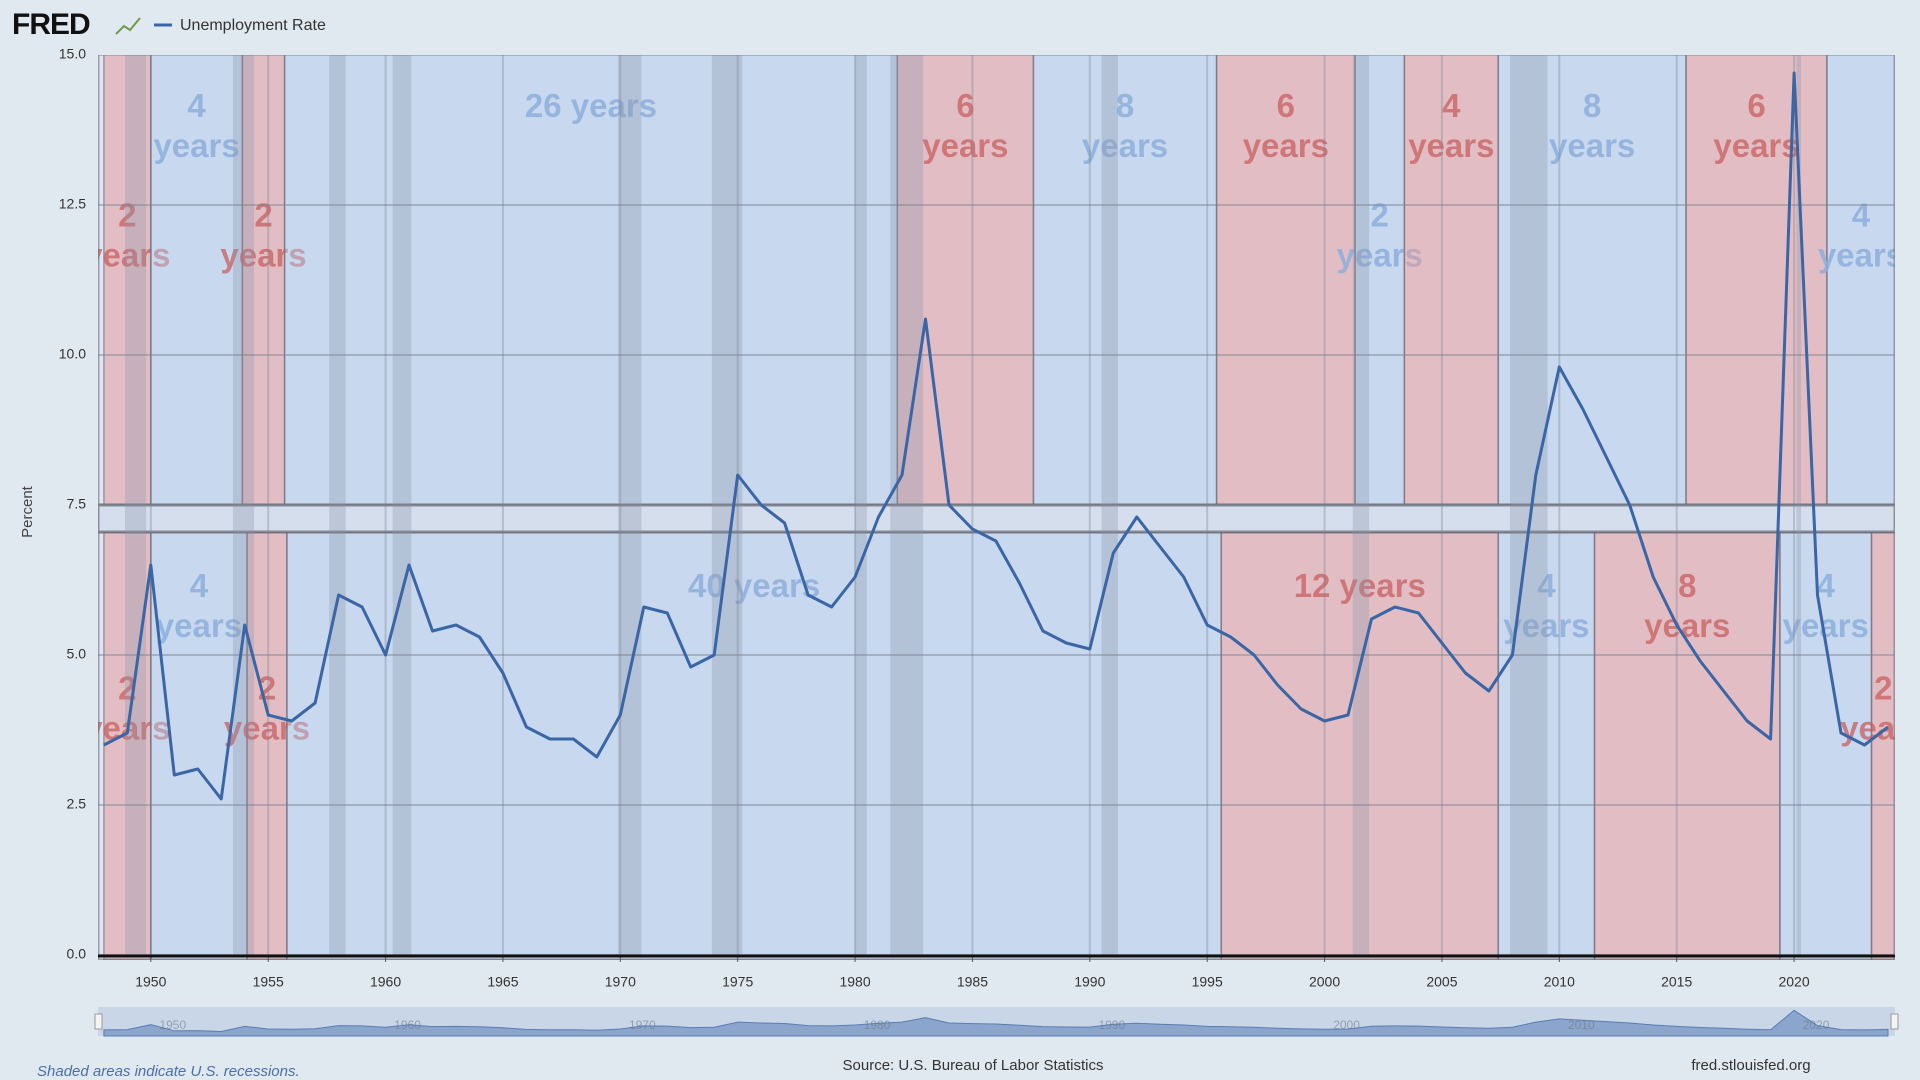  Describe the element at coordinates (150, 982) in the screenshot. I see `x-tick-label: 1950` at that location.